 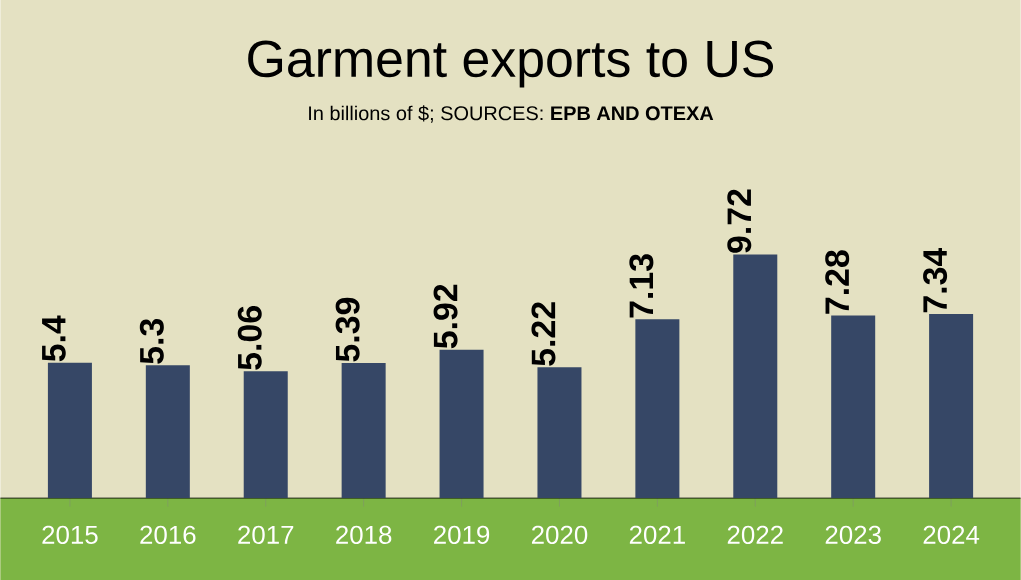 What do you see at coordinates (511, 114) in the screenshot?
I see `chart-subtitle: In billions of $; SOURCES: EPB AND OTEXA` at bounding box center [511, 114].